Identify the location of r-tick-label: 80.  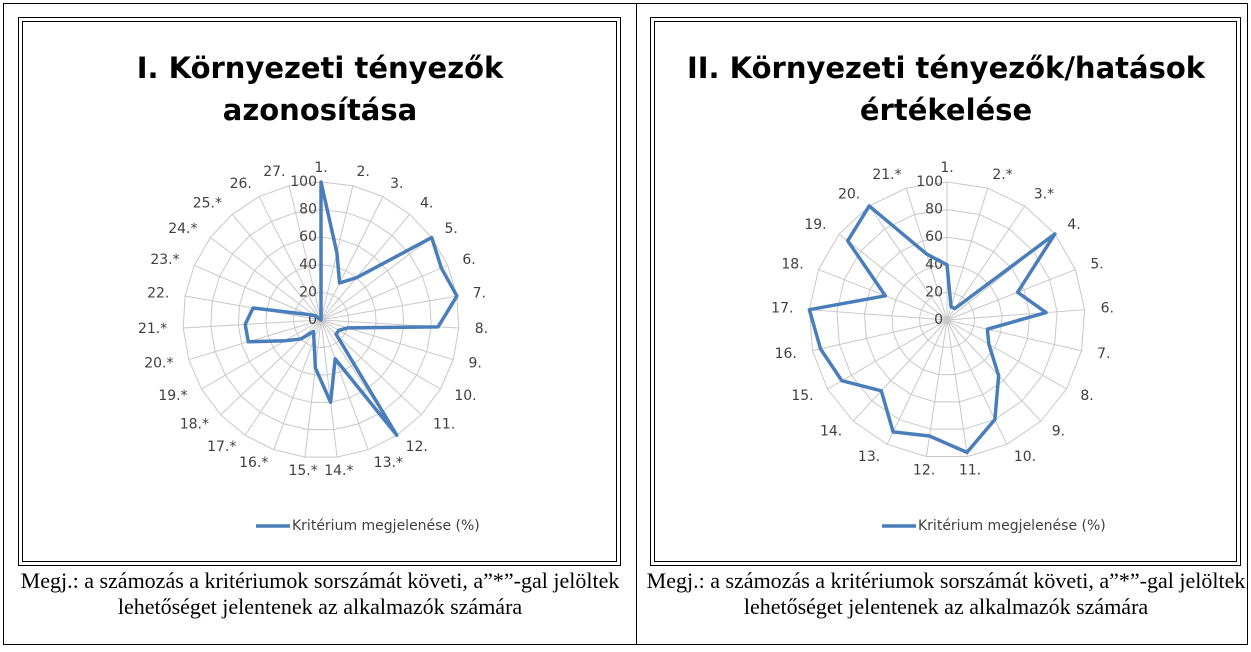
(934, 210).